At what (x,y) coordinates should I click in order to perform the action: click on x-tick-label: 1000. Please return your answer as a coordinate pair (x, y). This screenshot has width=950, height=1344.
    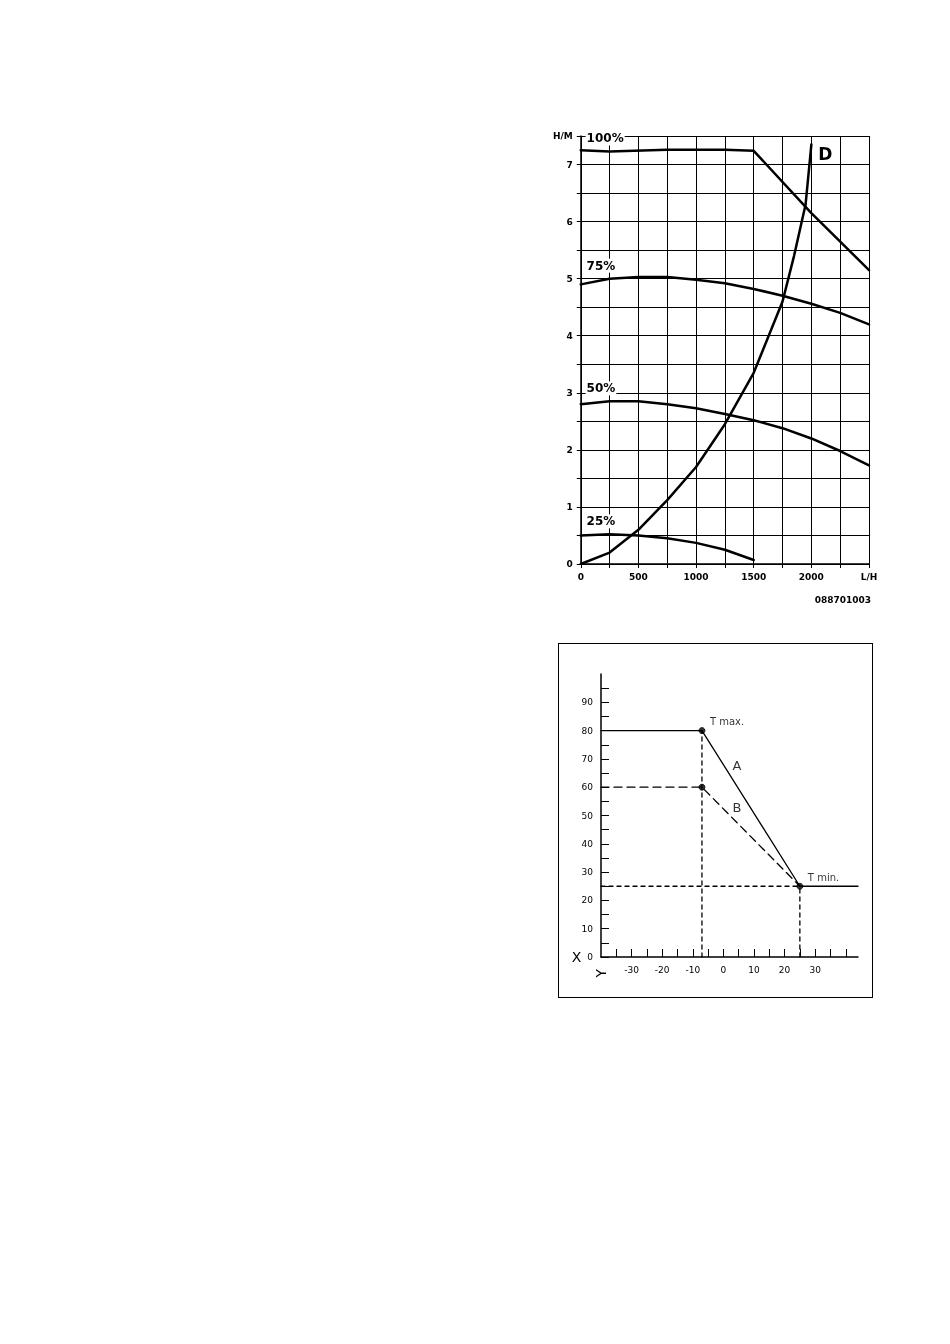
    Looking at the image, I should click on (696, 576).